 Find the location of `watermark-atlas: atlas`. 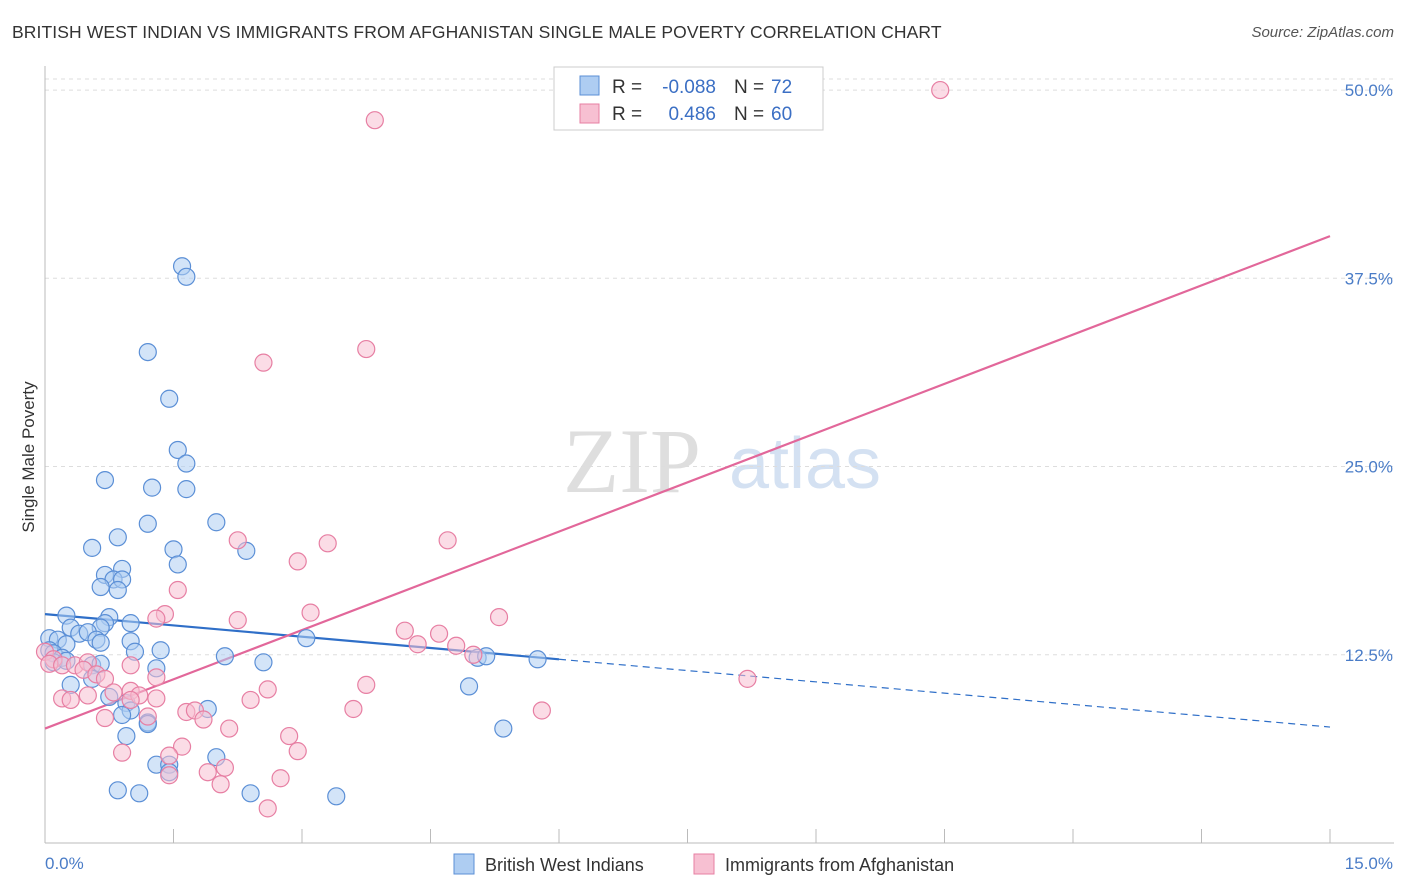

watermark-atlas: atlas is located at coordinates (805, 464).